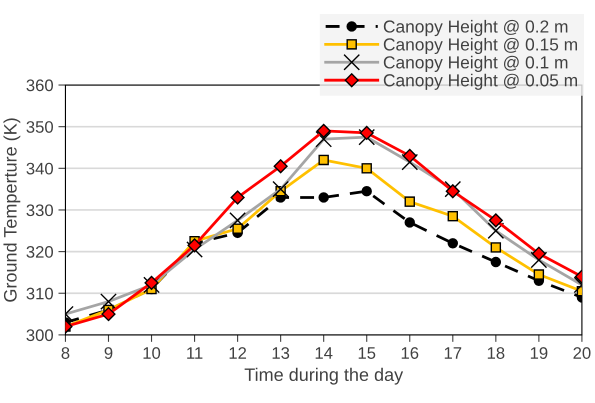 This screenshot has height=403, width=595. I want to click on x-tick-label: 16, so click(410, 353).